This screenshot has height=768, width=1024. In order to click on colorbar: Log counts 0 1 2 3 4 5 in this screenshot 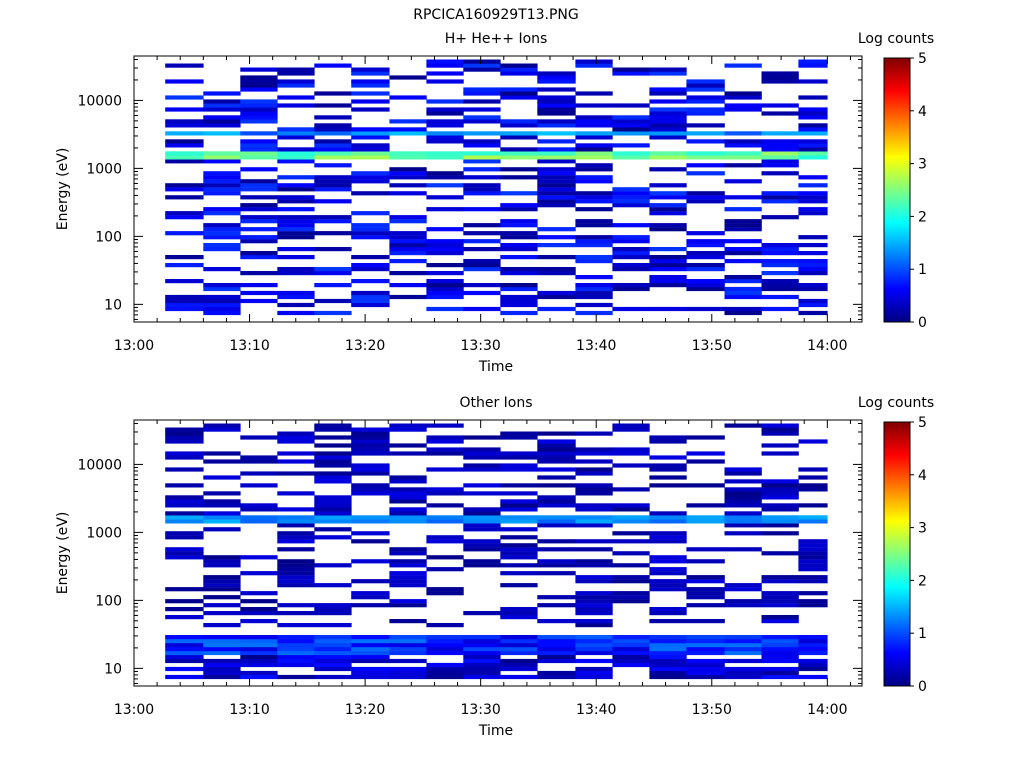, I will do `click(896, 545)`.